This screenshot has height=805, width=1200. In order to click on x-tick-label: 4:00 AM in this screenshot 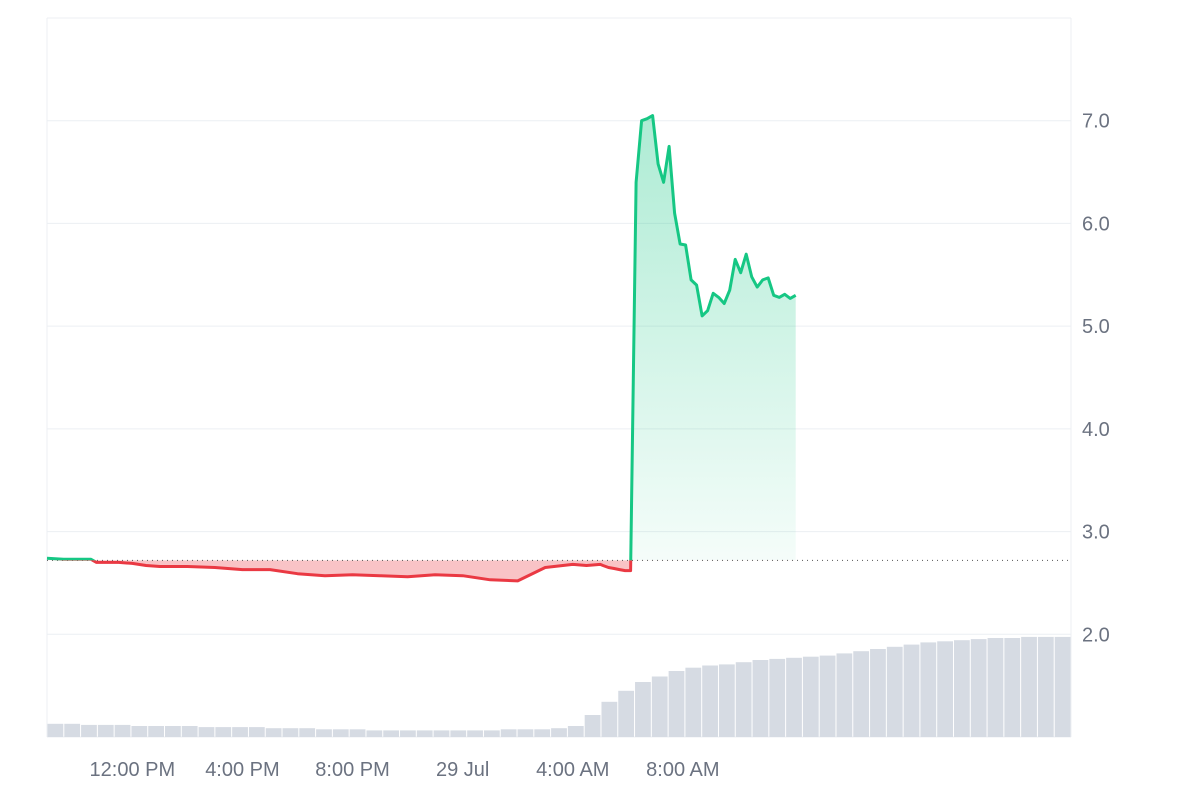, I will do `click(572, 770)`.